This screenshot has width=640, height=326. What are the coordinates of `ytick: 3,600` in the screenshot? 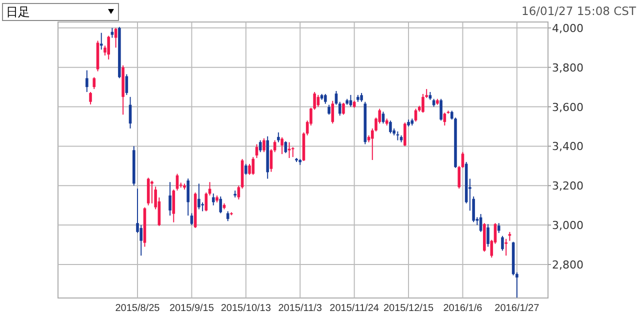 It's located at (568, 107).